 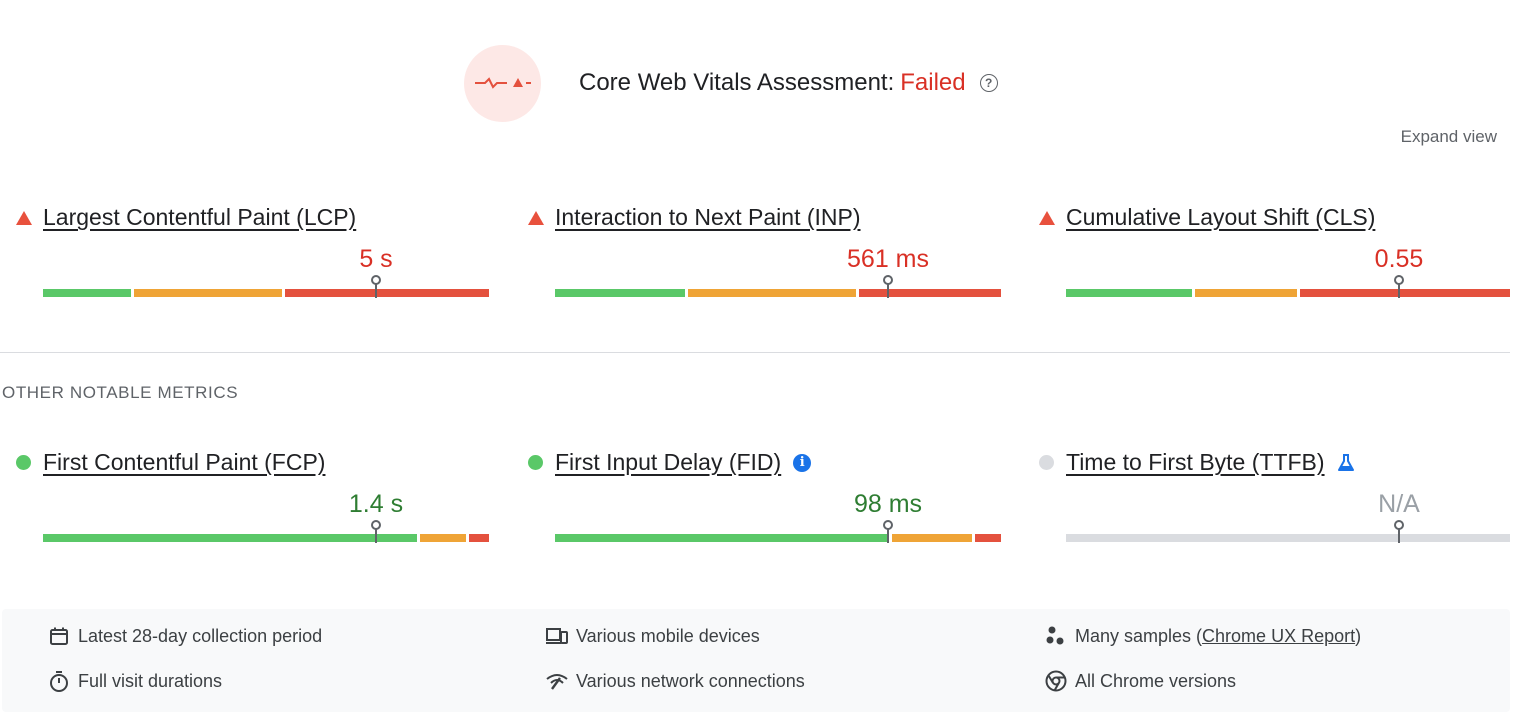 I want to click on metric-name-row: Time to First Byte (TTFB), so click(x=1197, y=462).